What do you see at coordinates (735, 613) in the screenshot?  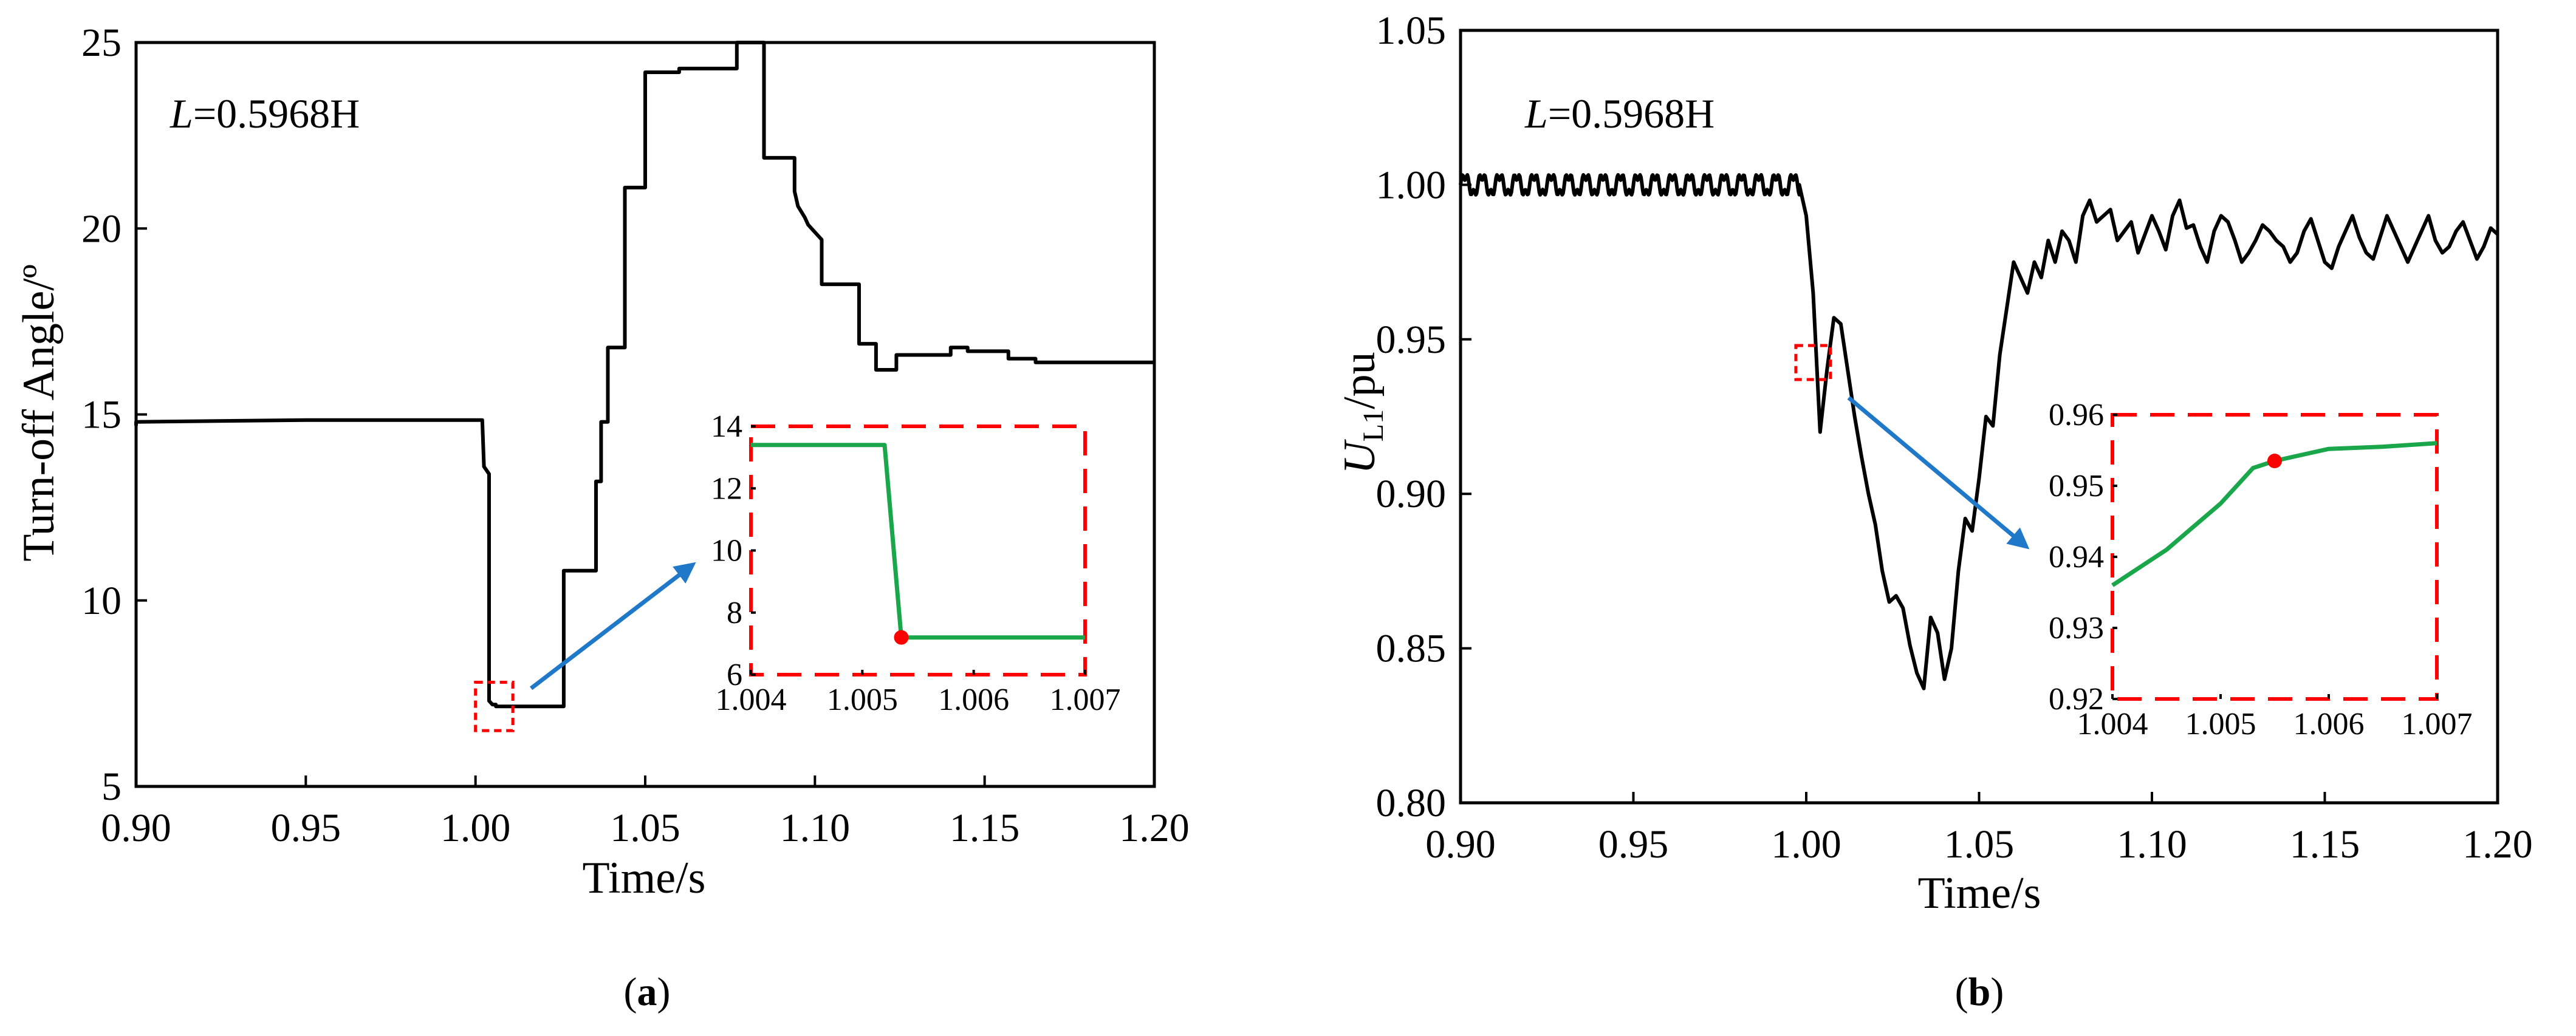 I see `inset-y-tick-label: 8` at bounding box center [735, 613].